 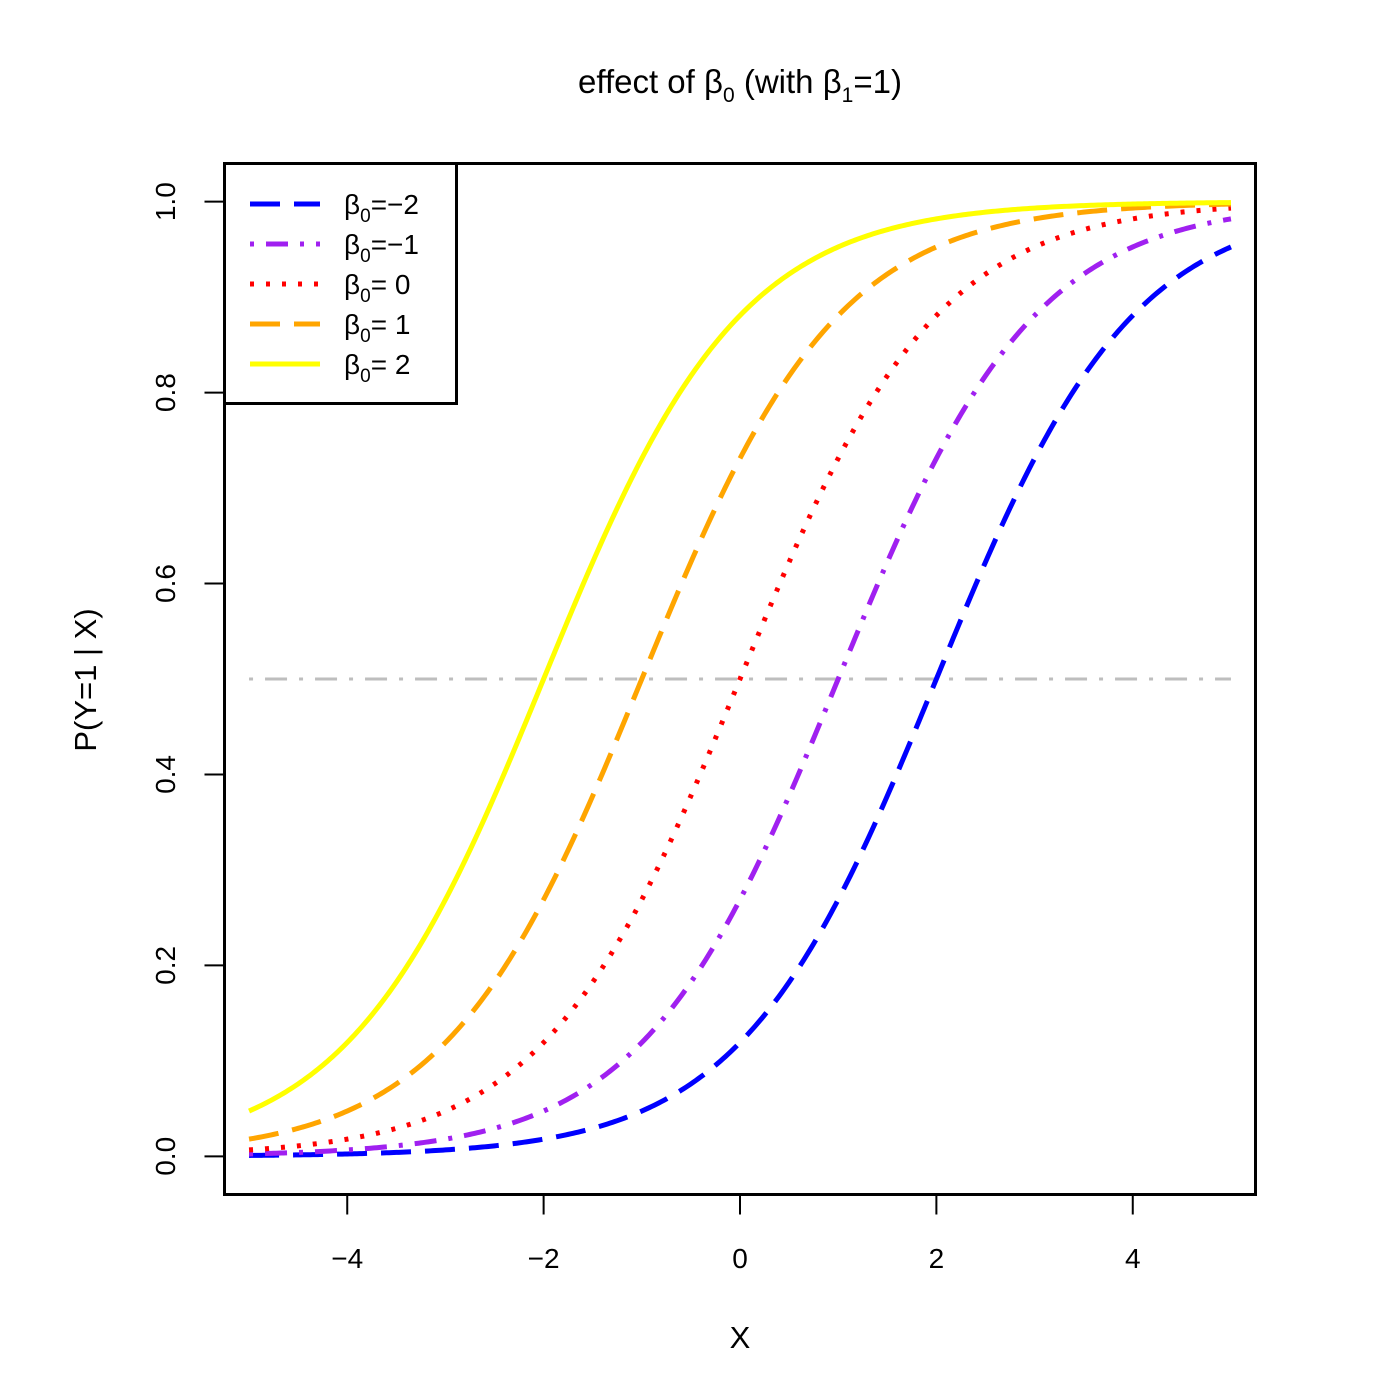 What do you see at coordinates (736, 1233) in the screenshot?
I see `x-axis: −4 −2 0 2 4` at bounding box center [736, 1233].